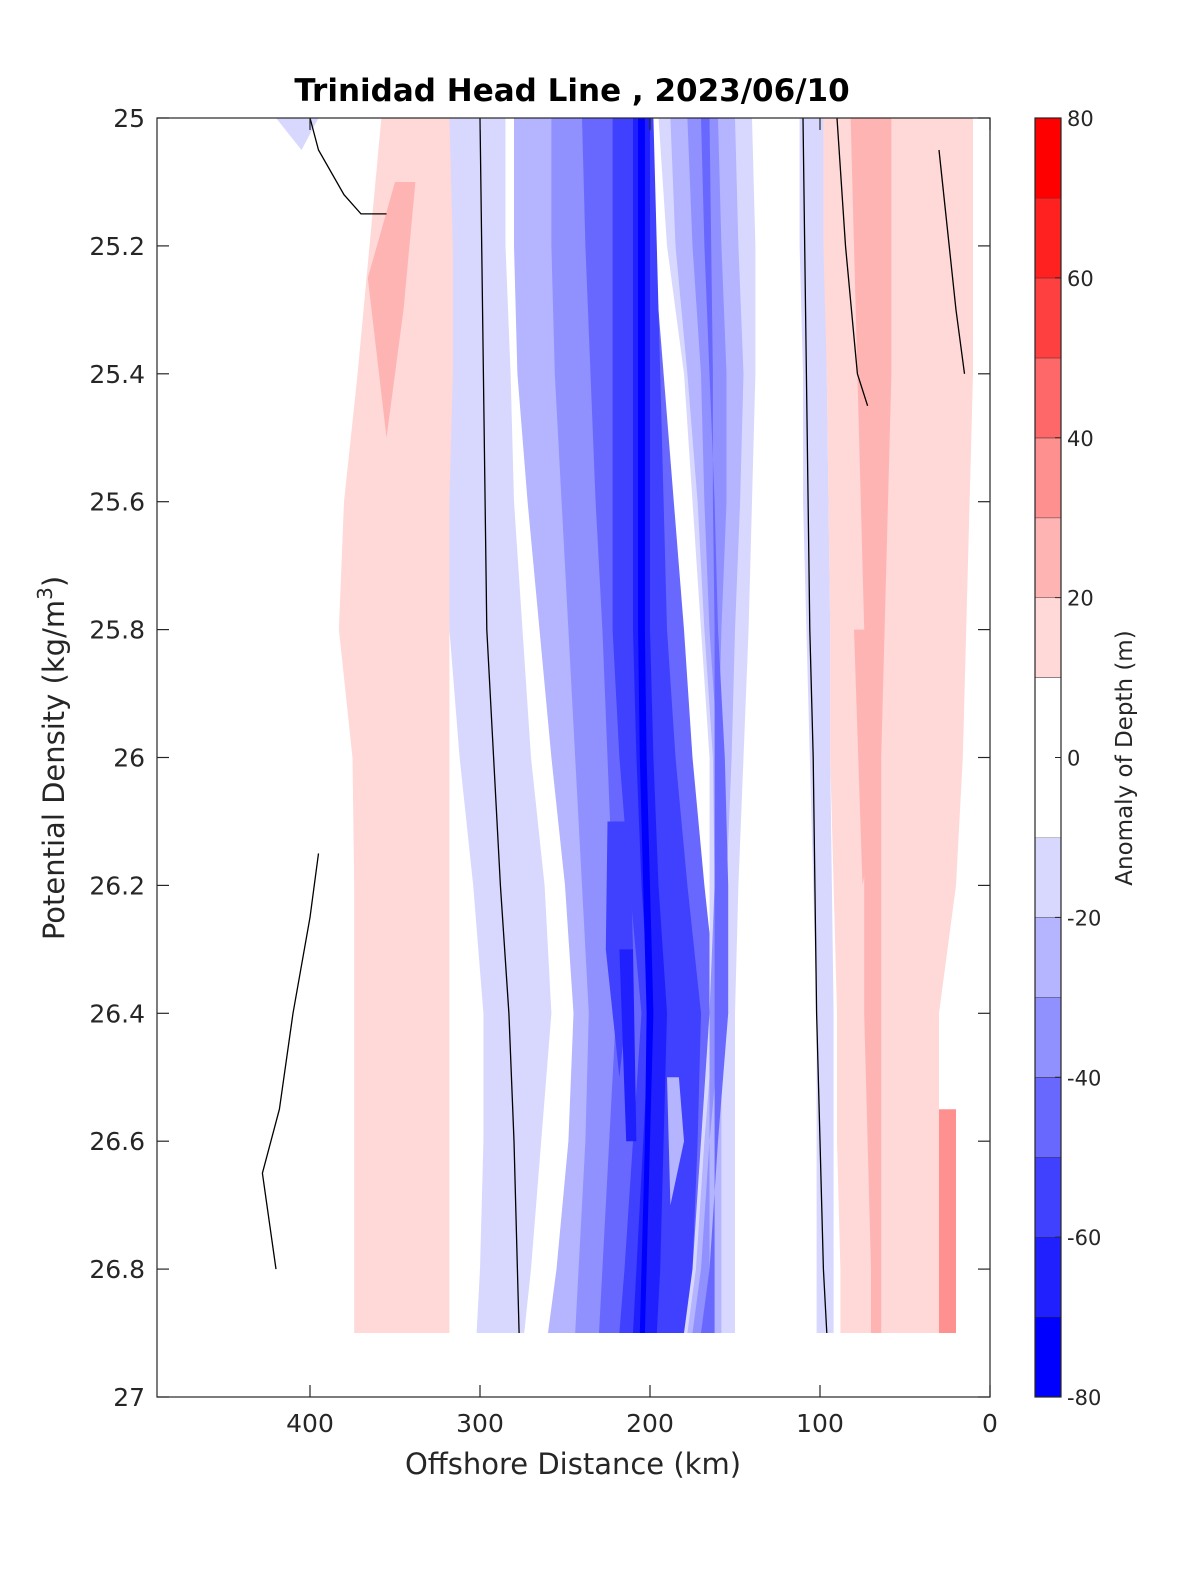 The height and width of the screenshot is (1575, 1200). What do you see at coordinates (1125, 757) in the screenshot?
I see `colorbar-label: Anomaly of Depth (m)` at bounding box center [1125, 757].